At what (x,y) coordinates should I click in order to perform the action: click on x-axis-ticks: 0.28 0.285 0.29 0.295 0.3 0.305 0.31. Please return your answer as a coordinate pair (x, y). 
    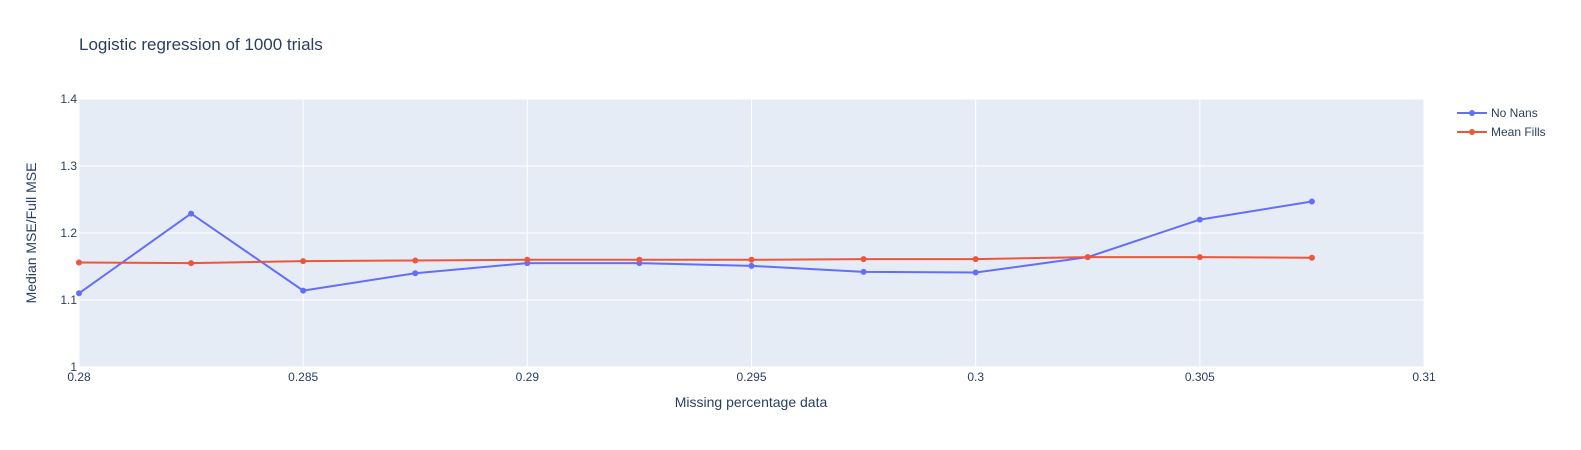
    Looking at the image, I should click on (751, 377).